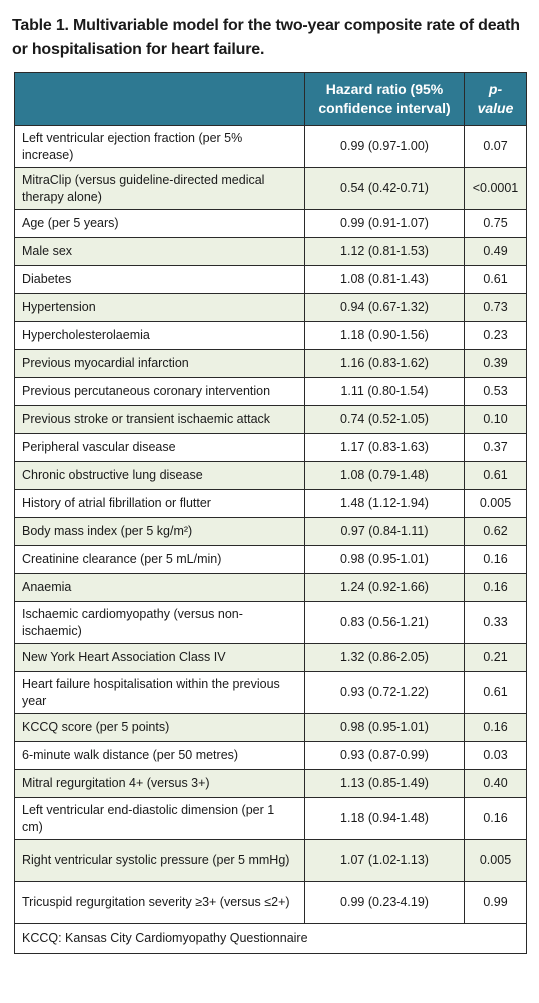  I want to click on row-hazard-ratio: 1.12 (0.81-1.53), so click(384, 251).